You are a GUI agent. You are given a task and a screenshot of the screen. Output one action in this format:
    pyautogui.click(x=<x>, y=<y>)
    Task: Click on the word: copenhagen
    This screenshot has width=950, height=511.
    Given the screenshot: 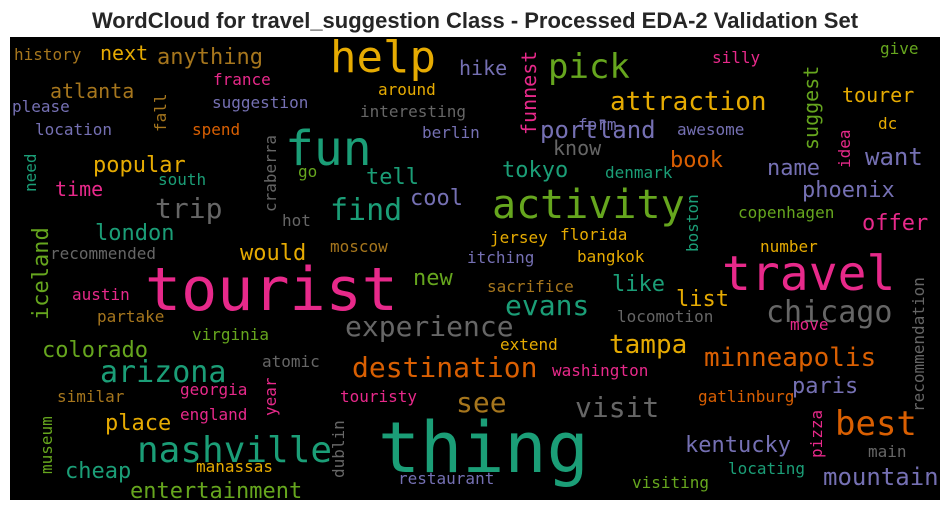 What is the action you would take?
    pyautogui.click(x=786, y=212)
    